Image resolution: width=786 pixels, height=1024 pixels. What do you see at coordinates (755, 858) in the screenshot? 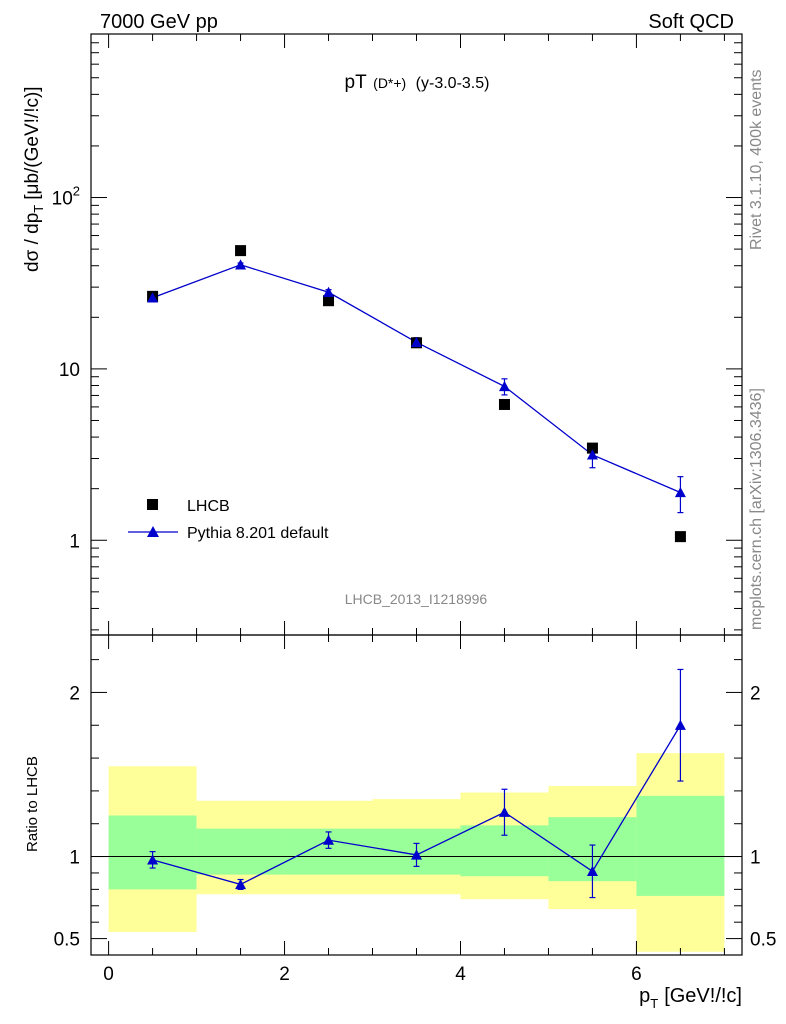
I see `ratio-y-tick-label-right: 1` at bounding box center [755, 858].